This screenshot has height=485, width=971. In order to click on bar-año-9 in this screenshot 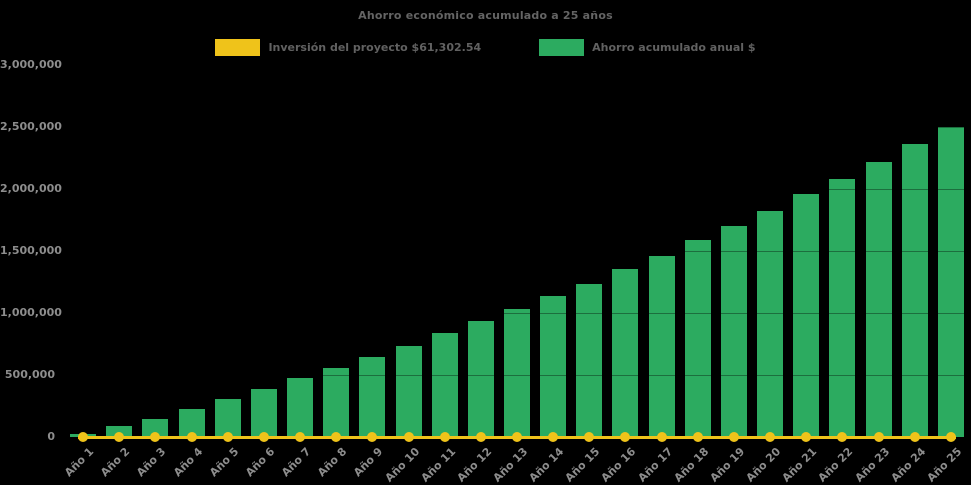, I will do `click(372, 396)`.